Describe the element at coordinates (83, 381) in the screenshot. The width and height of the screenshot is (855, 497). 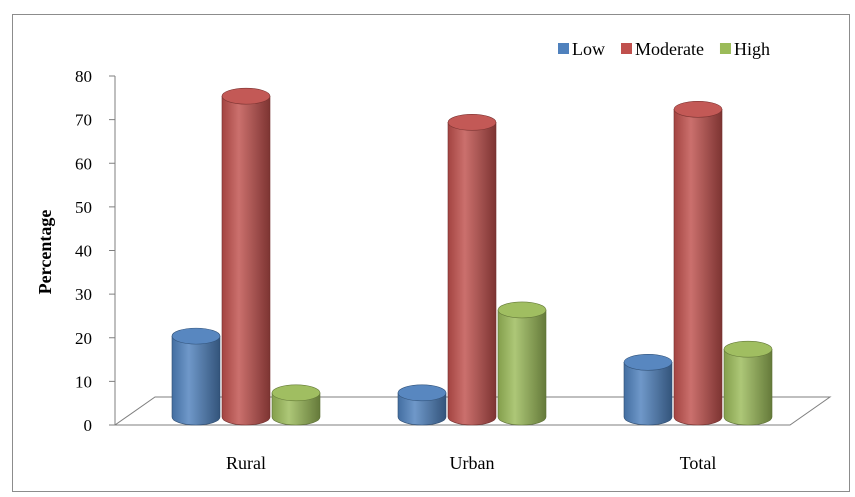
I see `y-tick-label: 10` at that location.